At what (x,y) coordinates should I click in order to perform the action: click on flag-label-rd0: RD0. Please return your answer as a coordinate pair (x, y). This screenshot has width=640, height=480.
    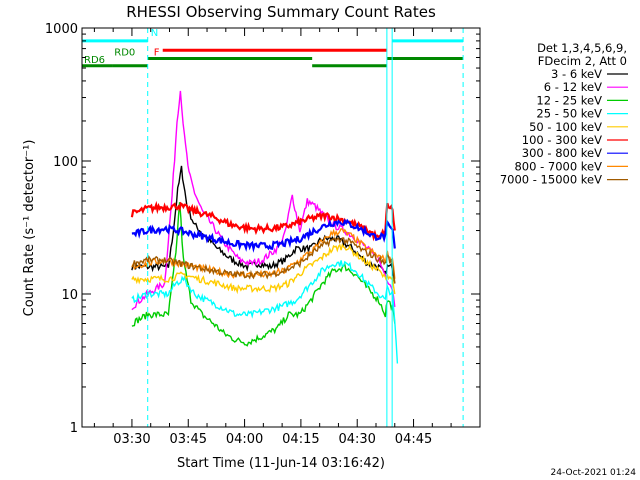
    Looking at the image, I should click on (124, 52).